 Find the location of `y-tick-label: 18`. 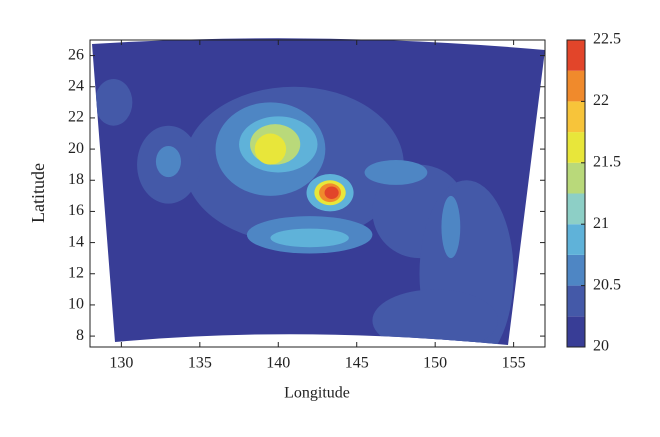

y-tick-label: 18 is located at coordinates (76, 179).